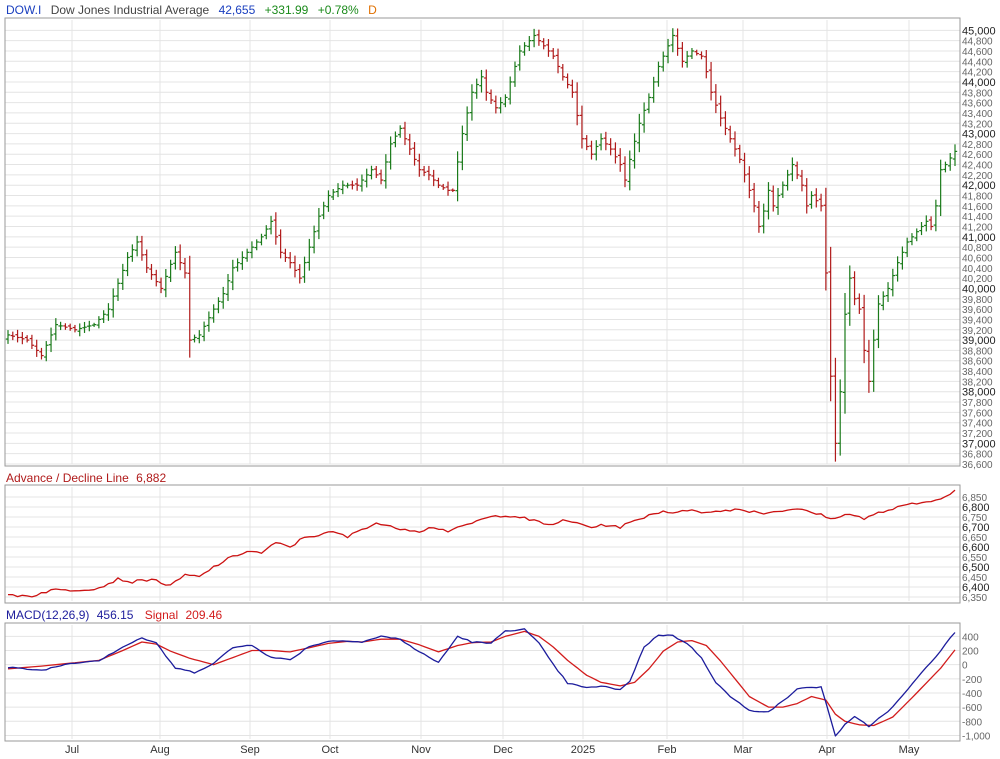  I want to click on y-tick-label: 38,400, so click(977, 372).